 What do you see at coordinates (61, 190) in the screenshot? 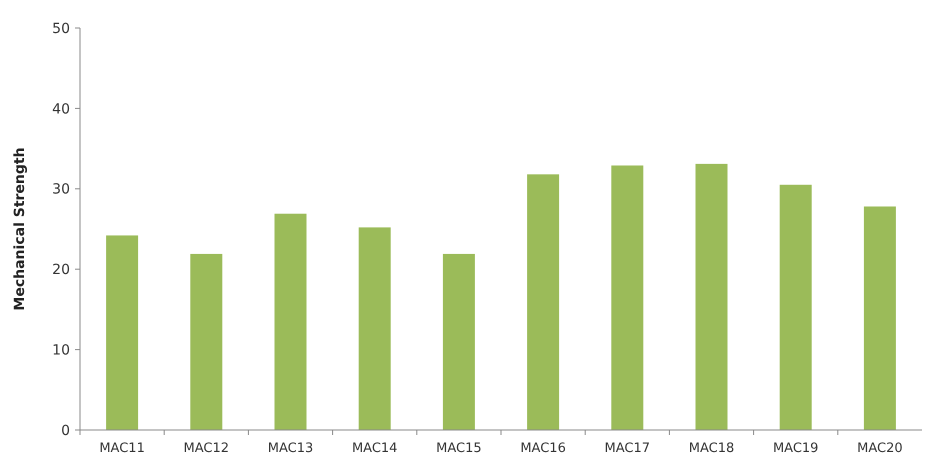
I see `y-tick-label: 30` at bounding box center [61, 190].